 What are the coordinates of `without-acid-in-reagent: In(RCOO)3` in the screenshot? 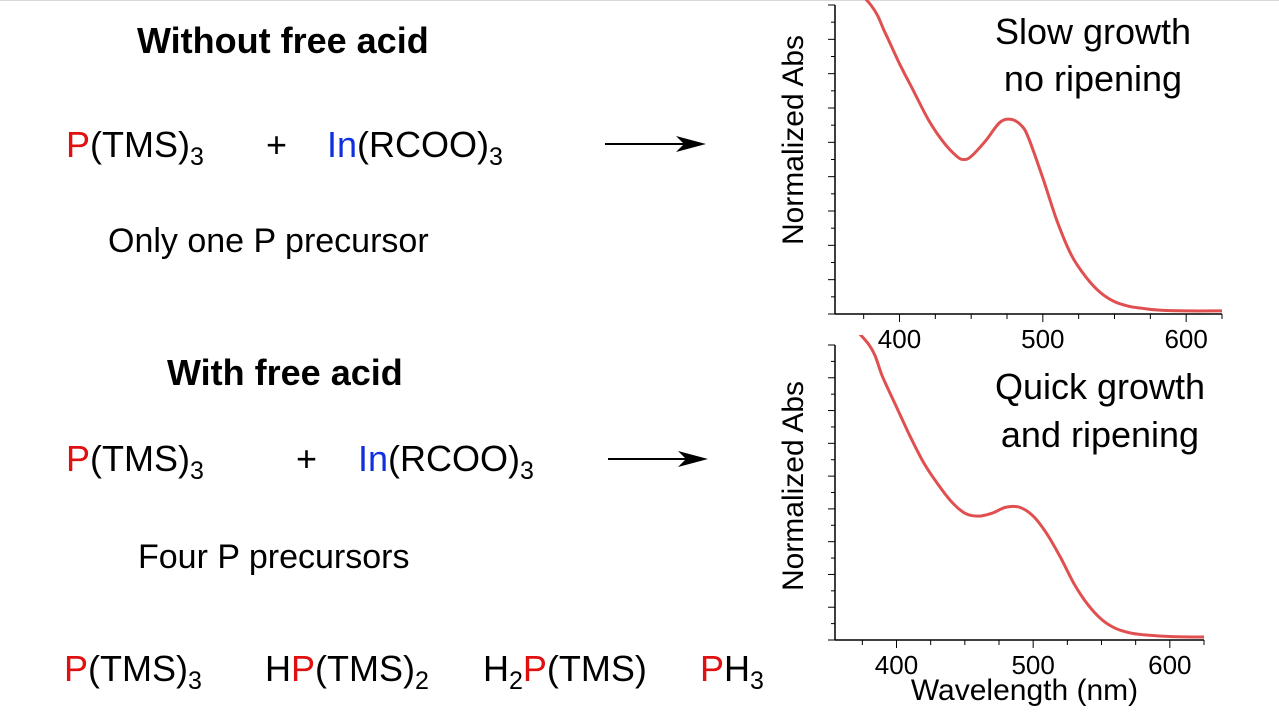 It's located at (415, 147).